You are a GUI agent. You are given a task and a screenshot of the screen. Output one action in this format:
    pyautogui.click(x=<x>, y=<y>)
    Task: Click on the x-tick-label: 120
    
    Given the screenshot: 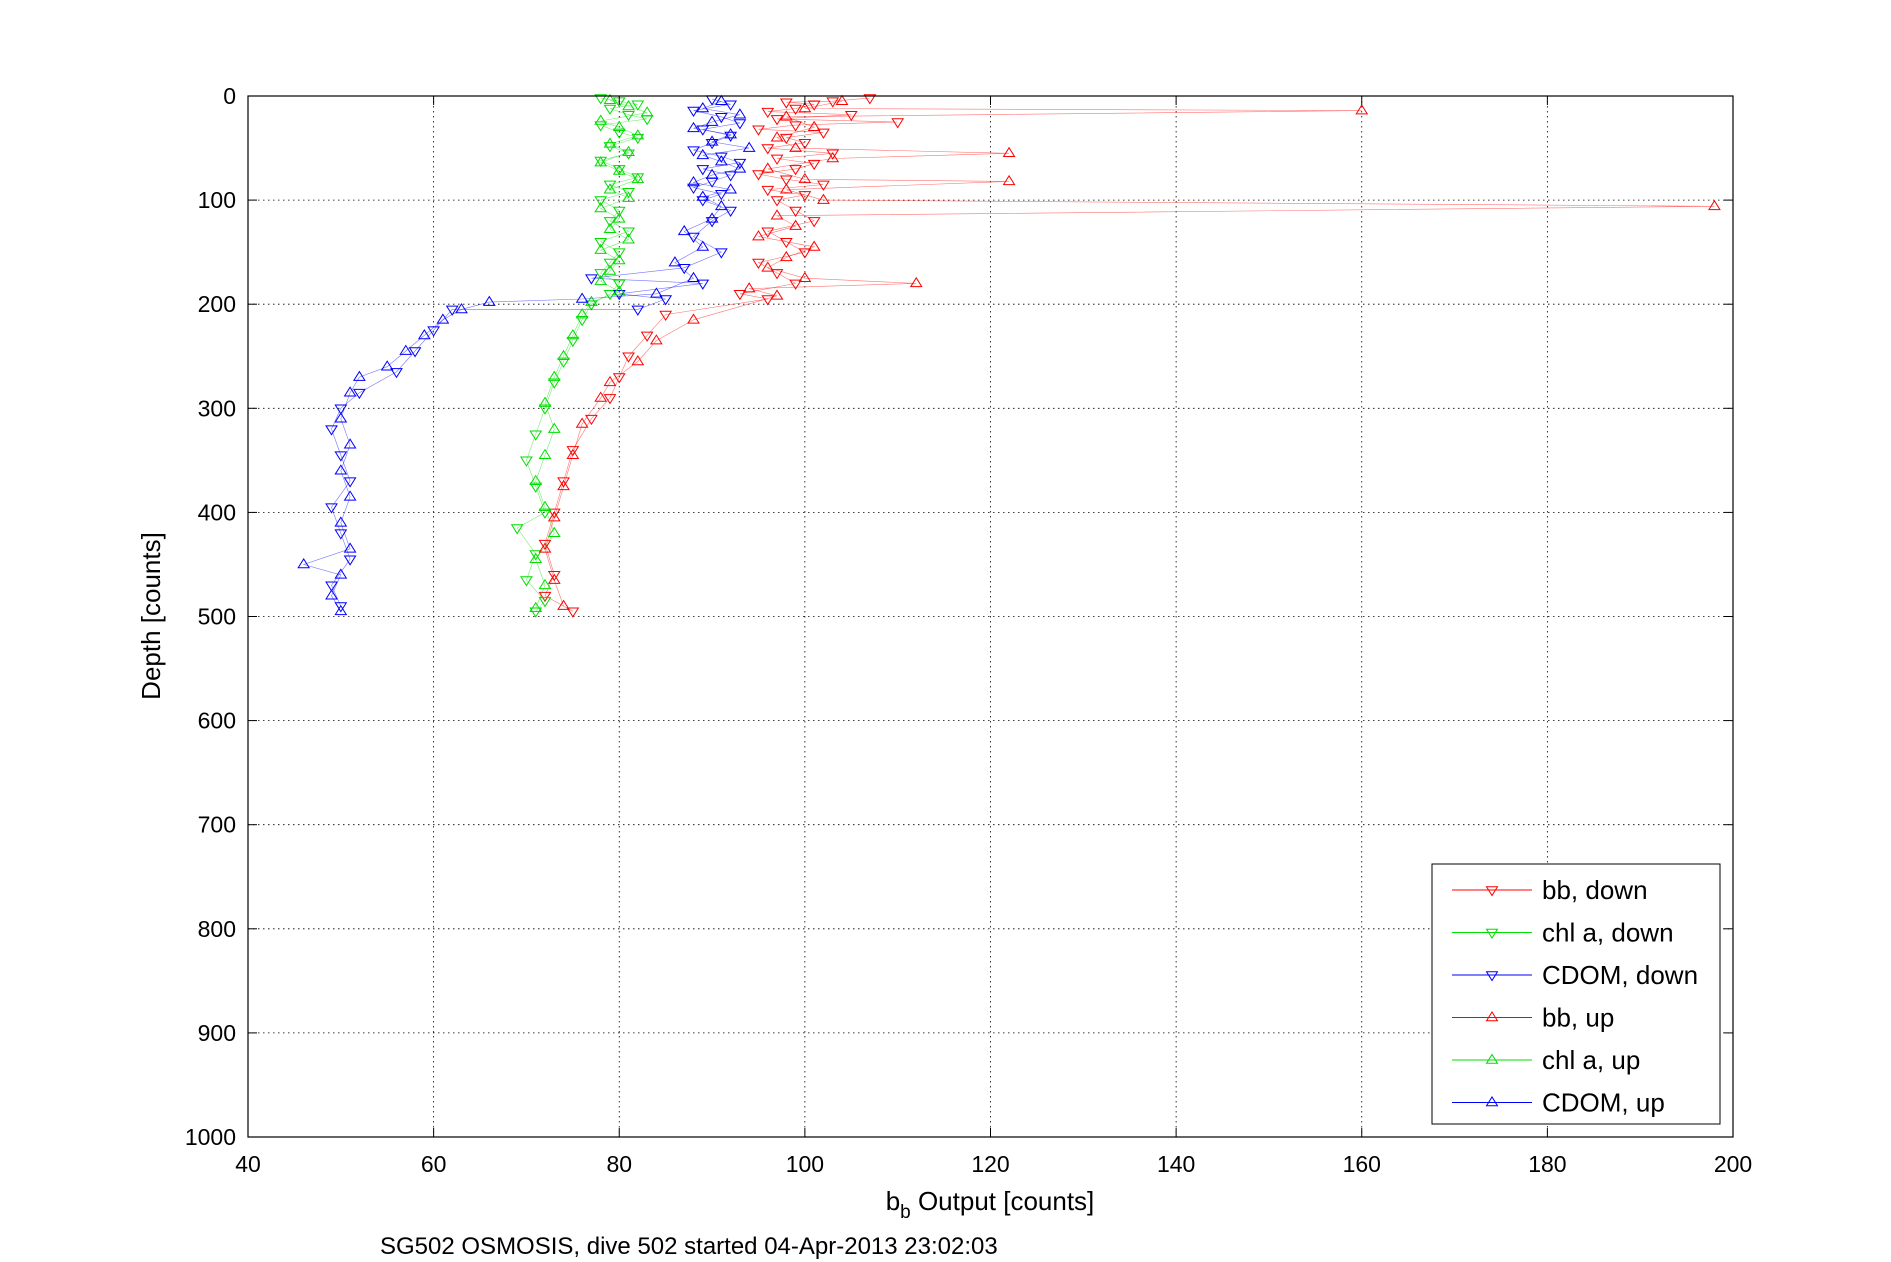 What is the action you would take?
    pyautogui.click(x=990, y=1164)
    